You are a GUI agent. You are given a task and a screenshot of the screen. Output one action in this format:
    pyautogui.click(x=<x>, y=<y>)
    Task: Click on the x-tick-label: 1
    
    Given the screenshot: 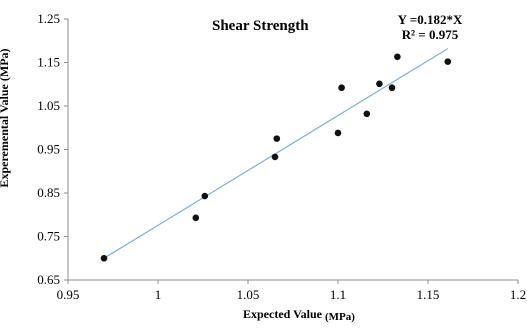 What is the action you would take?
    pyautogui.click(x=158, y=294)
    